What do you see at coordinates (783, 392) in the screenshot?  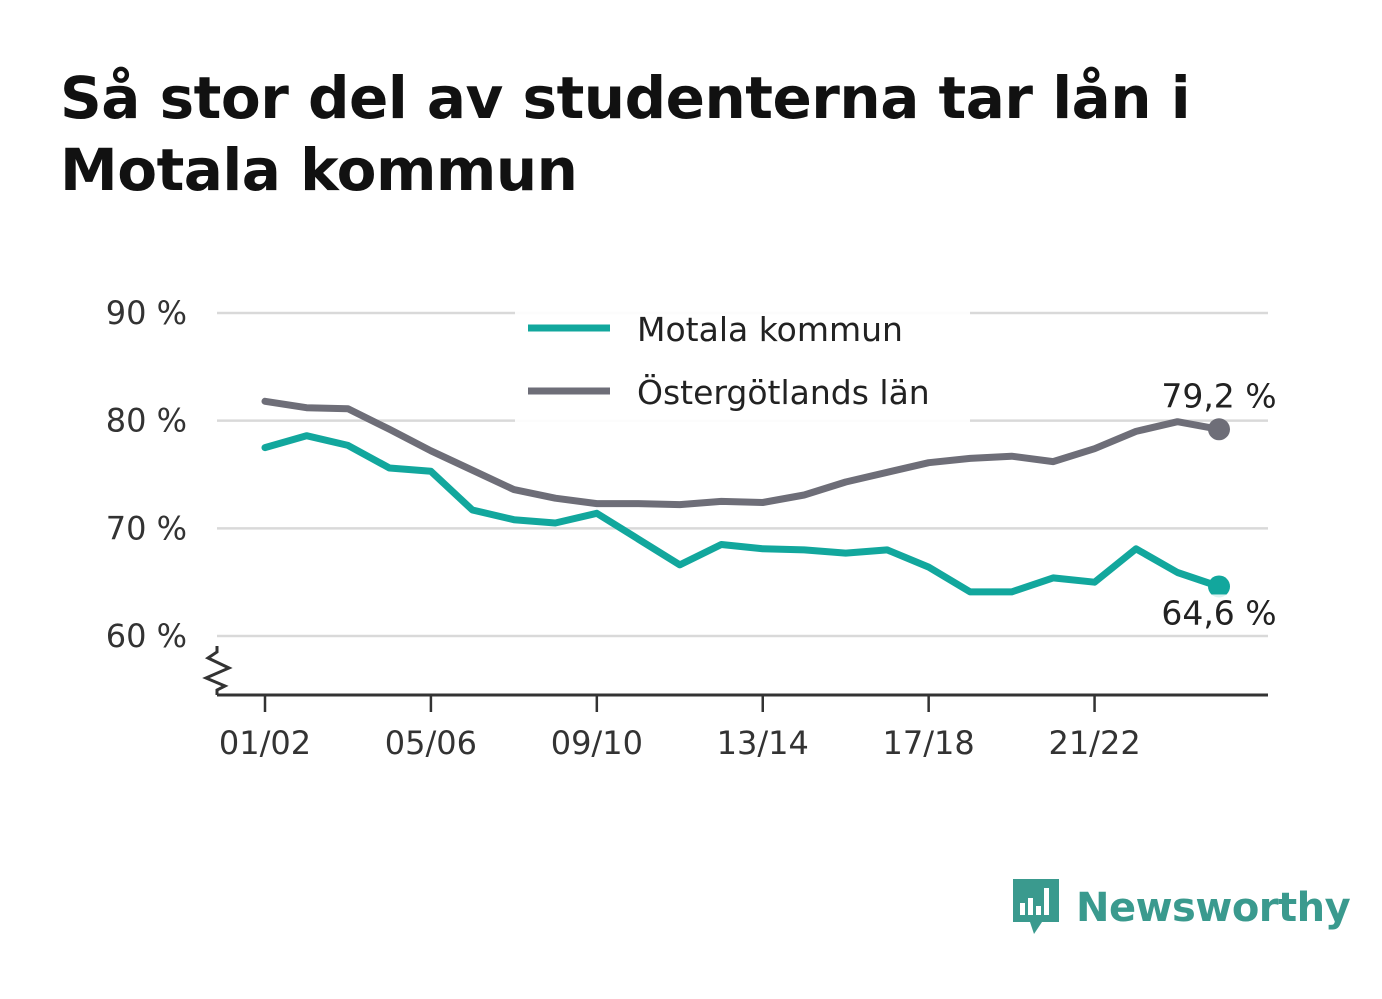 I see `legend-label-ostergotland: Östergötlands län` at bounding box center [783, 392].